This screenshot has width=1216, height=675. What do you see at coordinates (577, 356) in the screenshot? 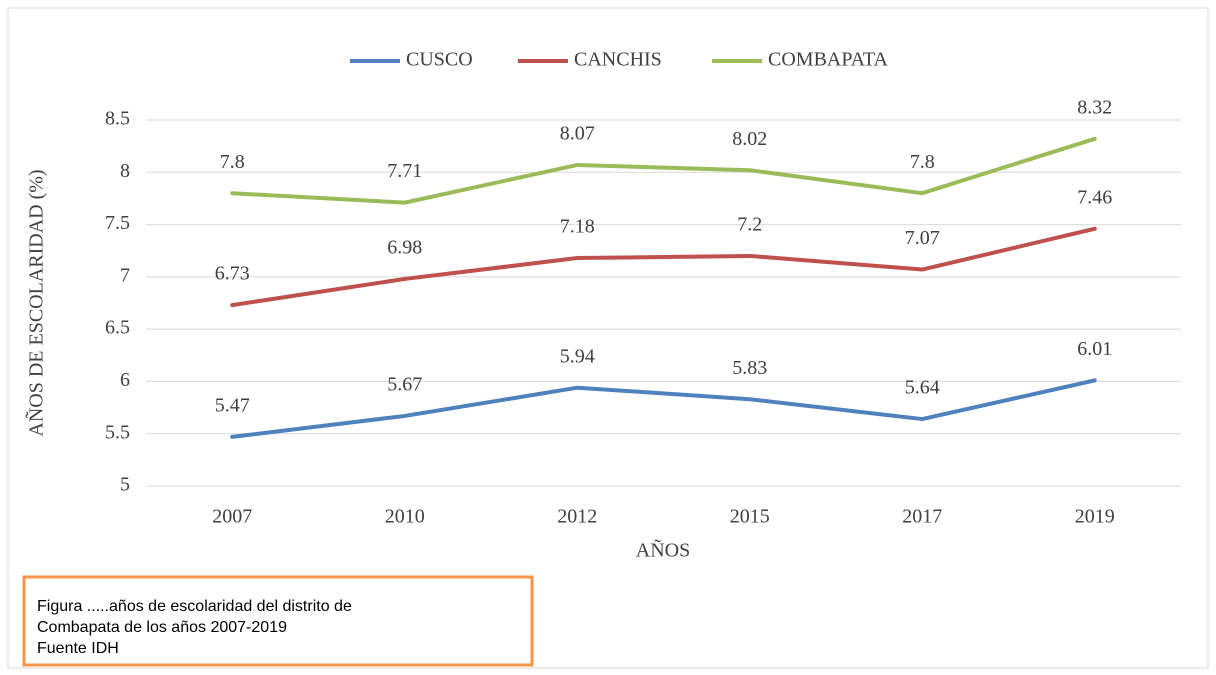
I see `data-label: 5.94` at bounding box center [577, 356].